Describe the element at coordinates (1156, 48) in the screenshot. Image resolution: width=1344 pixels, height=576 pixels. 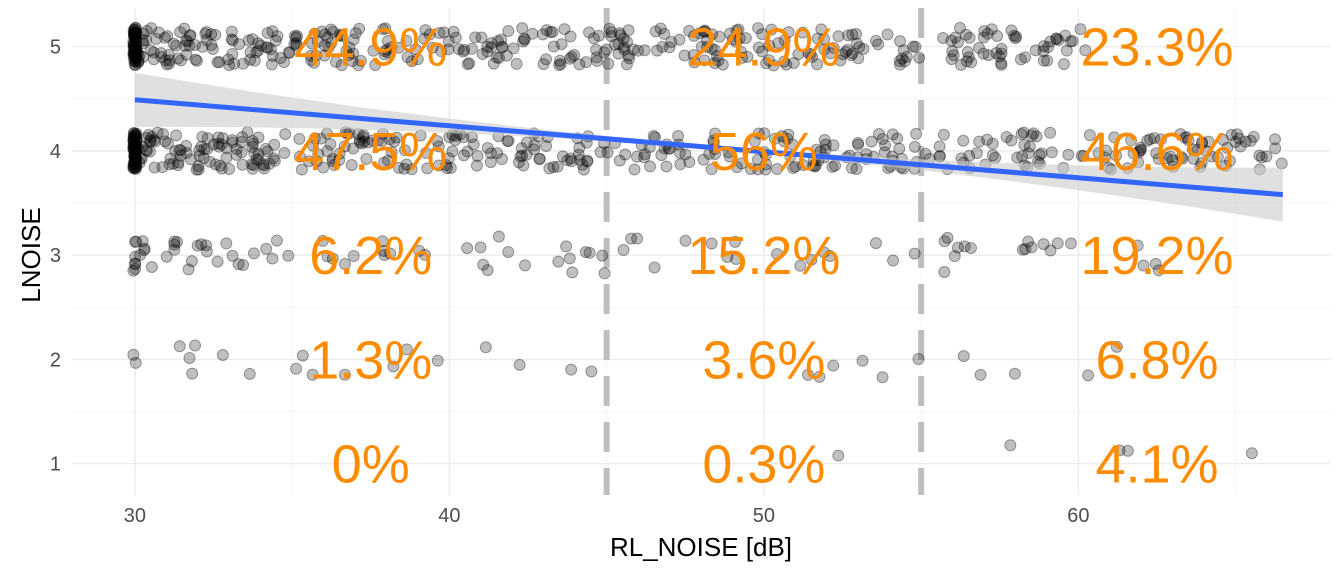
I see `percentage-label: 23.3%` at that location.